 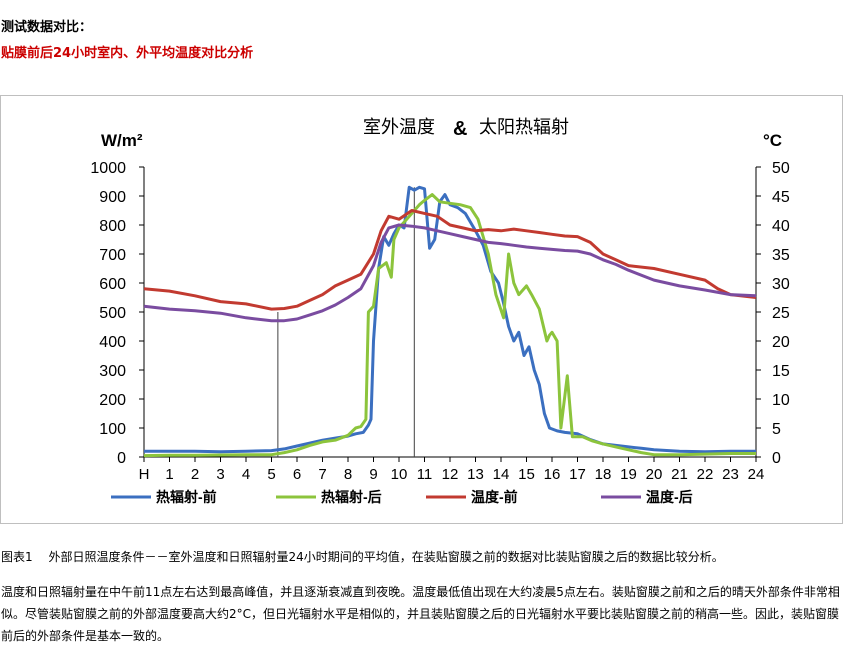 What do you see at coordinates (524, 127) in the screenshot?
I see `chart-title-part2: 太阳热辐射` at bounding box center [524, 127].